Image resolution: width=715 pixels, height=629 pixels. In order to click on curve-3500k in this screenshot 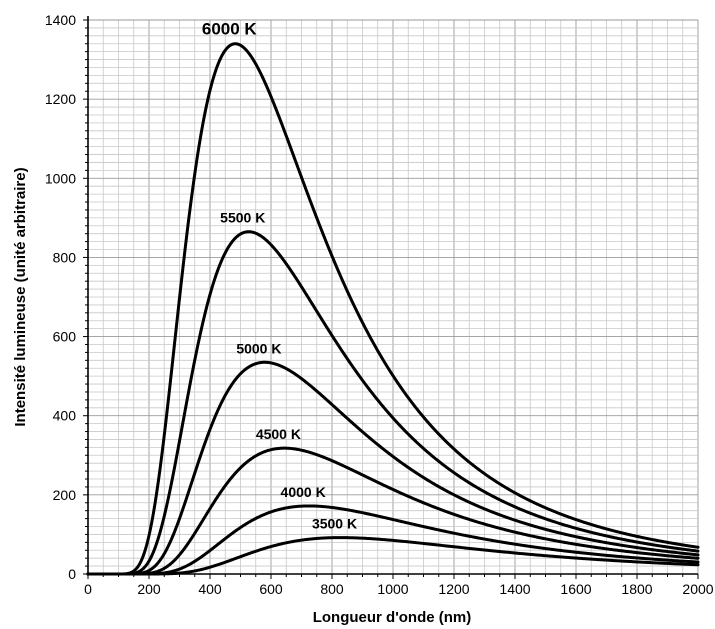, I will do `click(393, 556)`.